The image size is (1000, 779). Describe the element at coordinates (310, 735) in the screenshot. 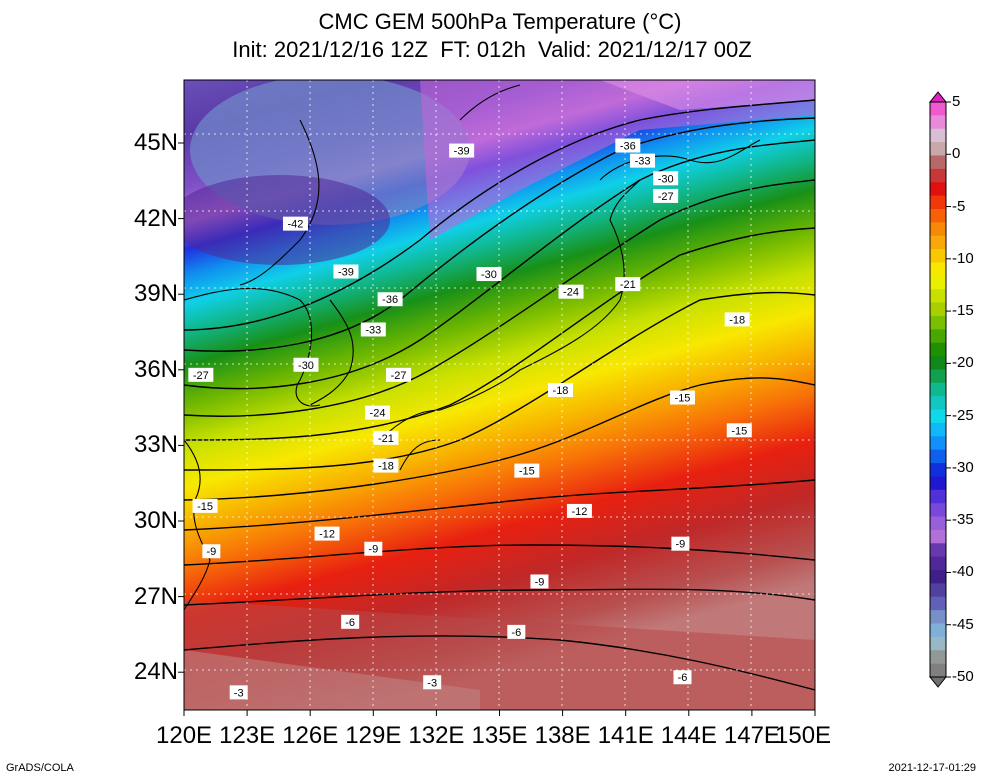

I see `lon-label: 126E` at that location.